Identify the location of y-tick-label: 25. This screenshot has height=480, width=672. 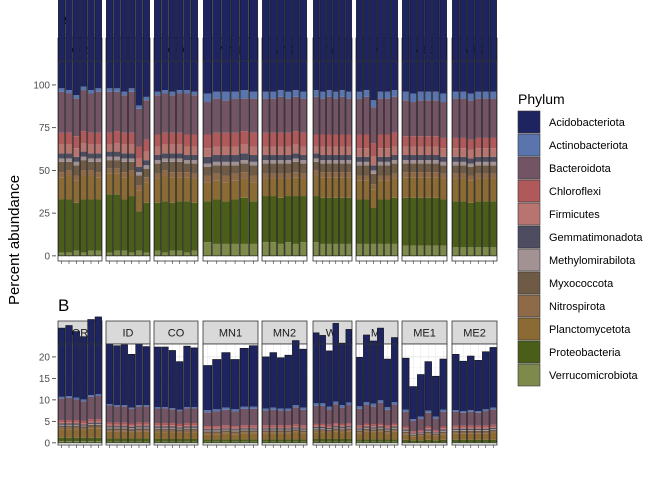
(45, 214).